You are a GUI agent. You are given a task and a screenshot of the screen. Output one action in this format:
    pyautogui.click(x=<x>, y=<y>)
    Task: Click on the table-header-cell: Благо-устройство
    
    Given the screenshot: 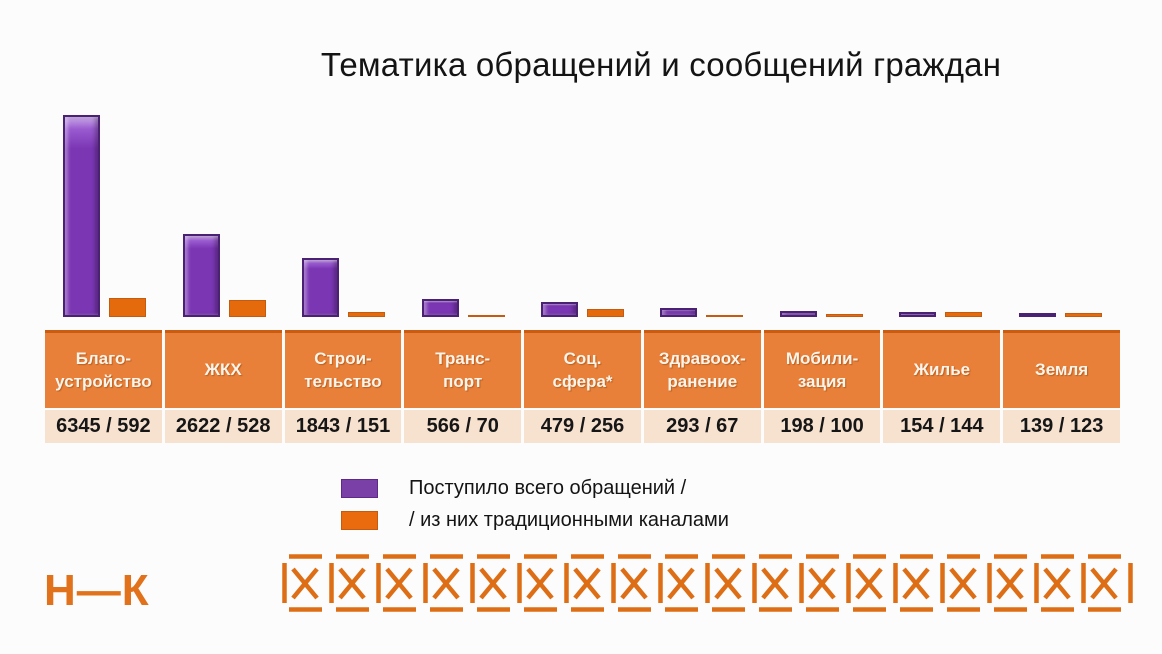 What is the action you would take?
    pyautogui.click(x=103, y=369)
    